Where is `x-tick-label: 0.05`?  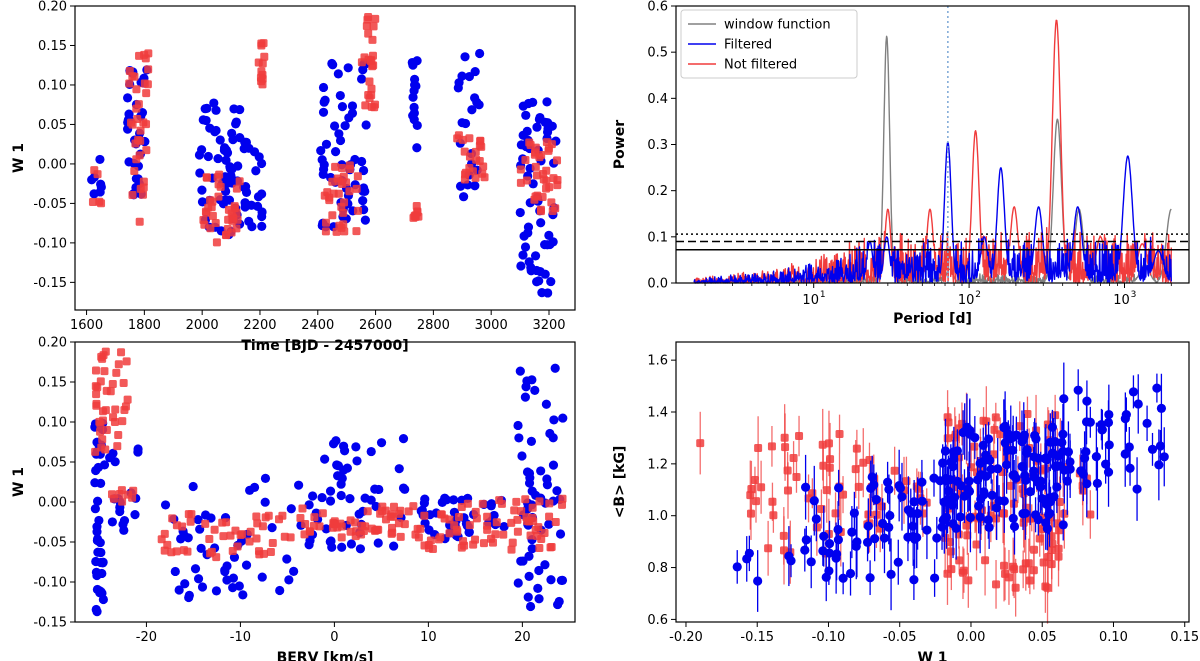
x-tick-label: 0.05 is located at coordinates (1042, 637).